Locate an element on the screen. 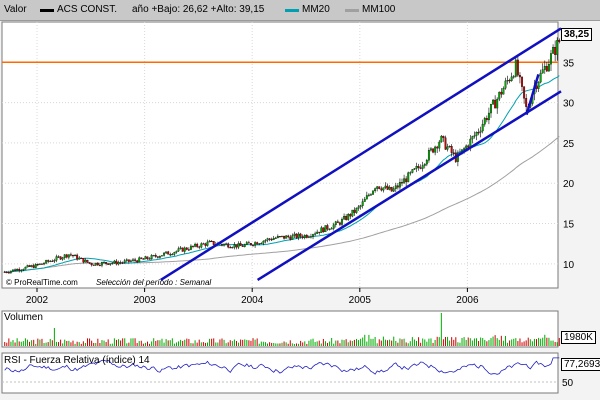 This screenshot has height=400, width=600. trend-arrow is located at coordinates (532, 95).